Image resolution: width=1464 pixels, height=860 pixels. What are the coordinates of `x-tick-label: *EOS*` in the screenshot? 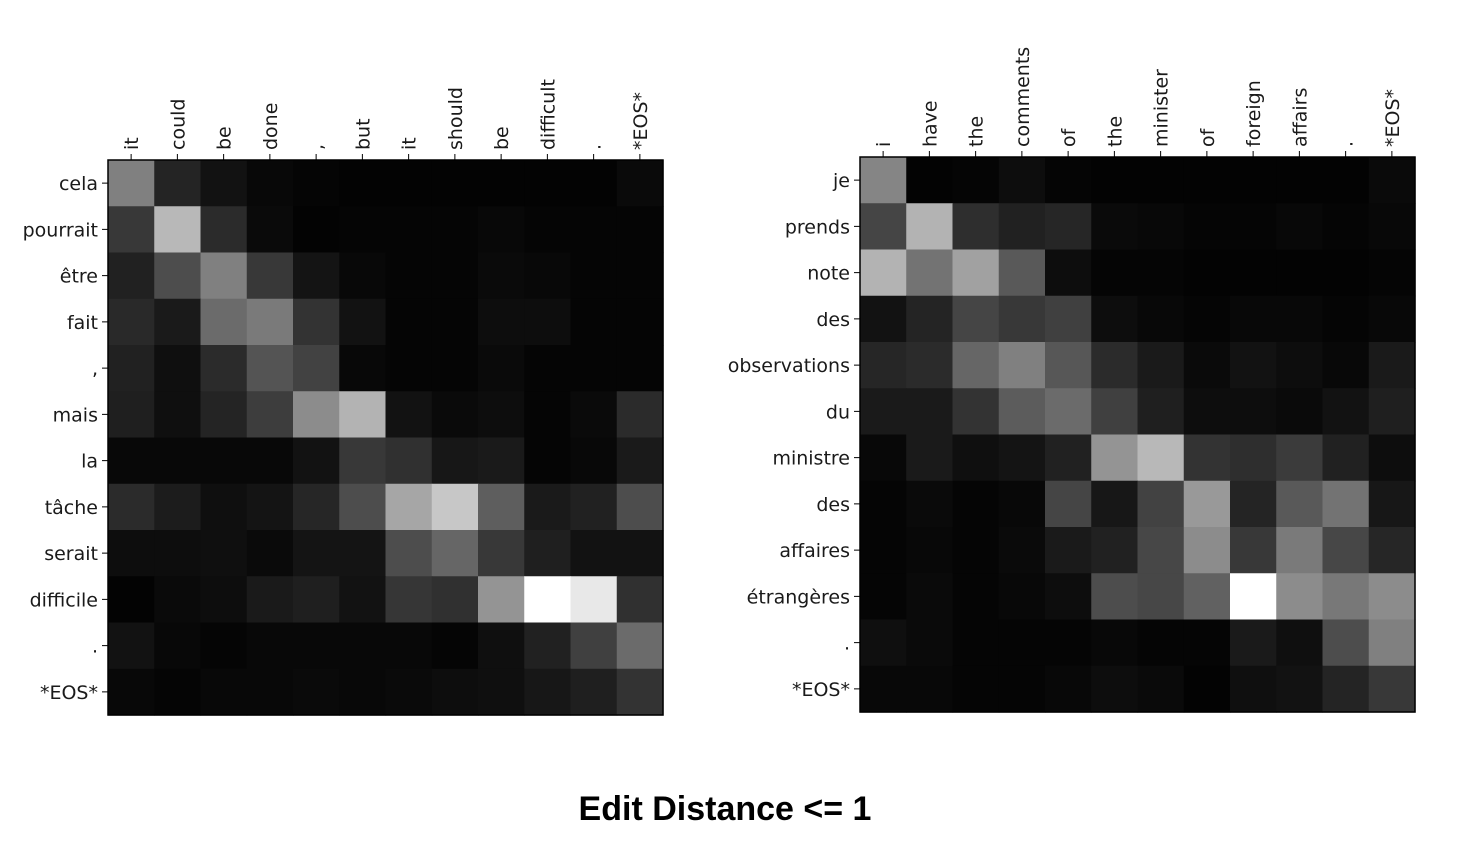 It's located at (641, 121).